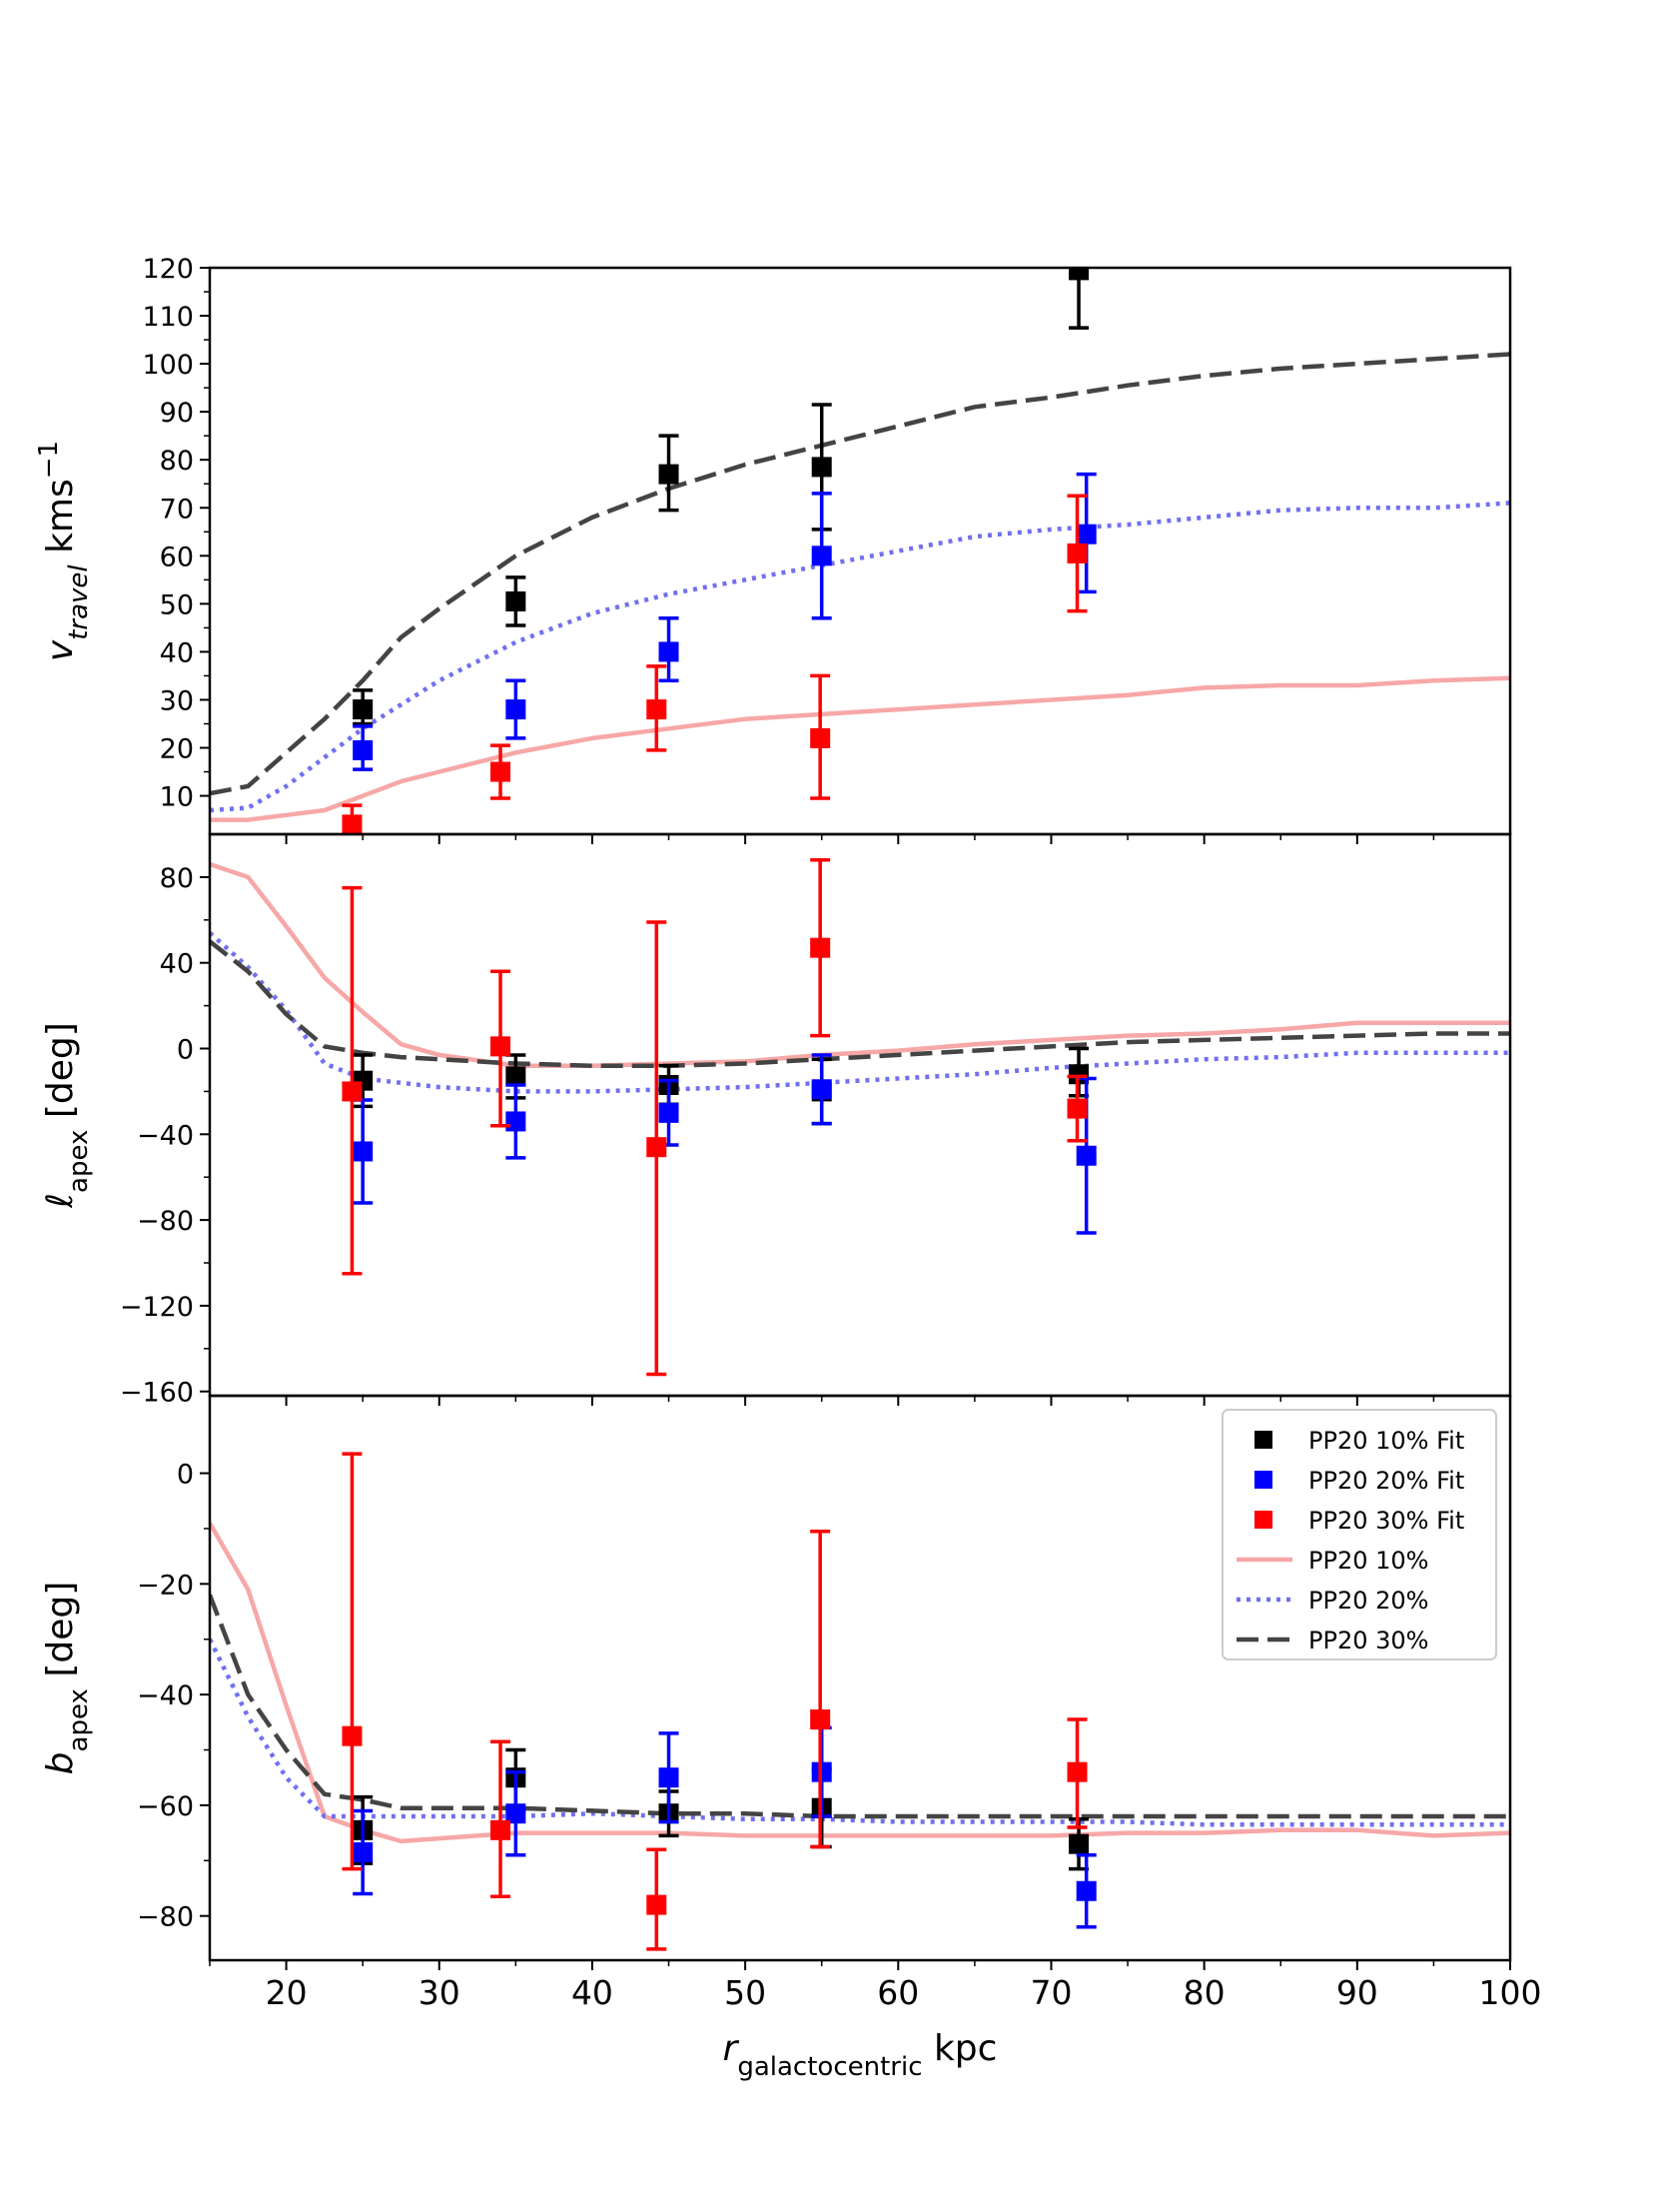  Describe the element at coordinates (168, 365) in the screenshot. I see `ytick-label: 100` at that location.